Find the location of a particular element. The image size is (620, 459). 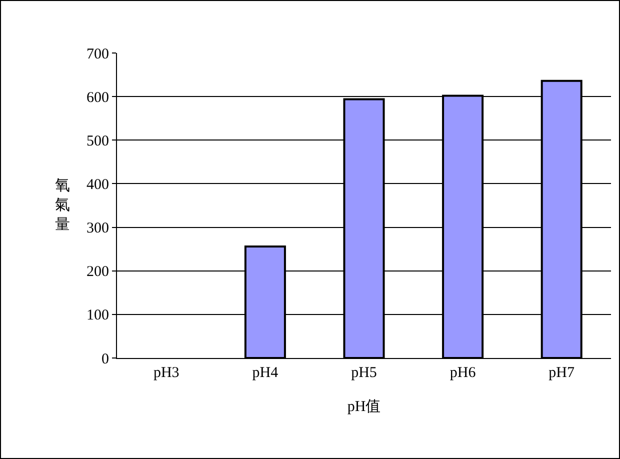

y-tick-label: 100 is located at coordinates (97, 316).